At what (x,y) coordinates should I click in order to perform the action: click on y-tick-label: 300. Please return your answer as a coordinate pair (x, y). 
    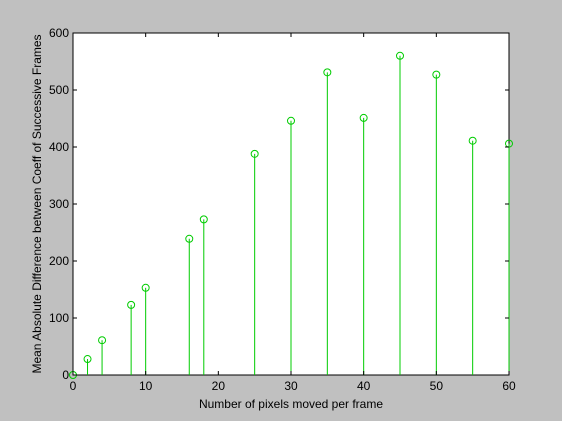
    Looking at the image, I should click on (59, 204).